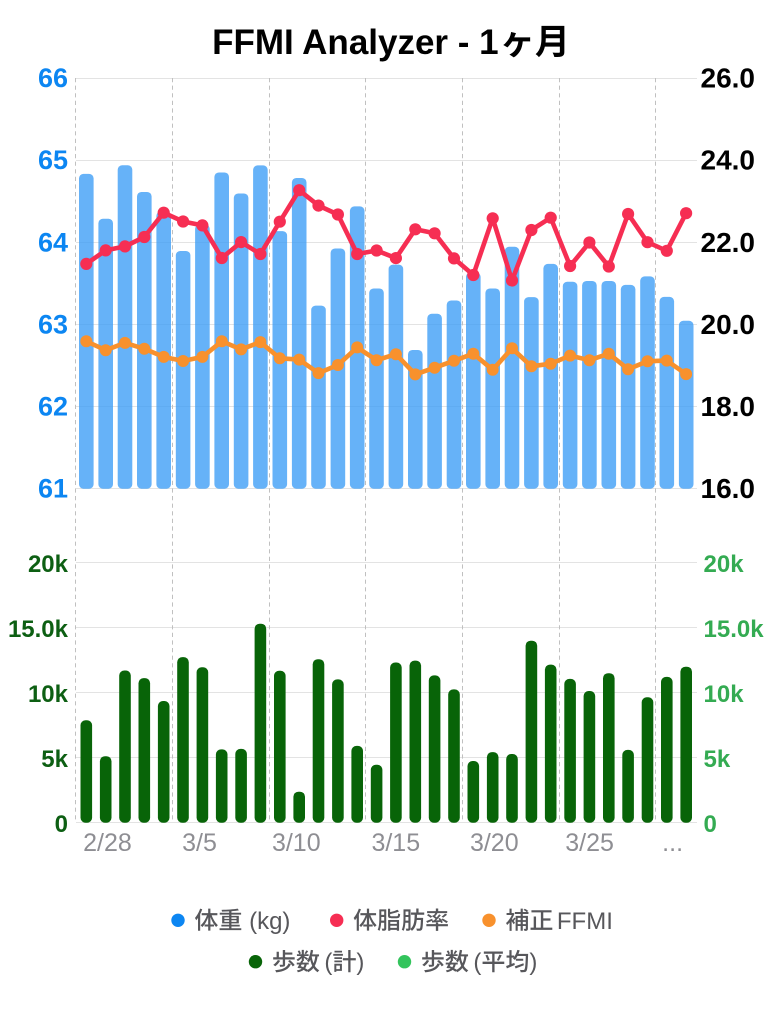  I want to click on svg-text: 66, so click(53, 78).